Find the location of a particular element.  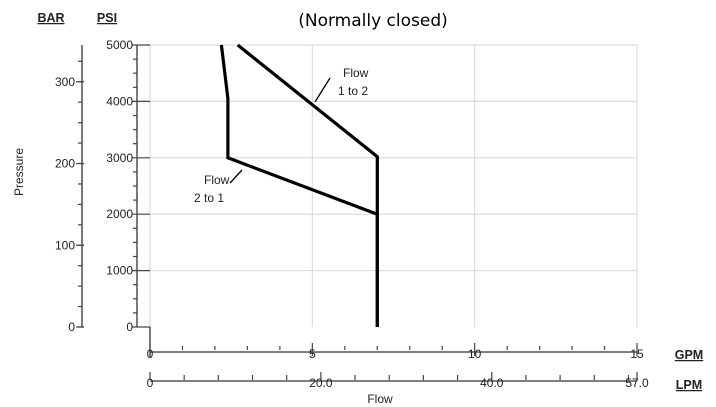

bar-tick-label: 0 is located at coordinates (71, 327).